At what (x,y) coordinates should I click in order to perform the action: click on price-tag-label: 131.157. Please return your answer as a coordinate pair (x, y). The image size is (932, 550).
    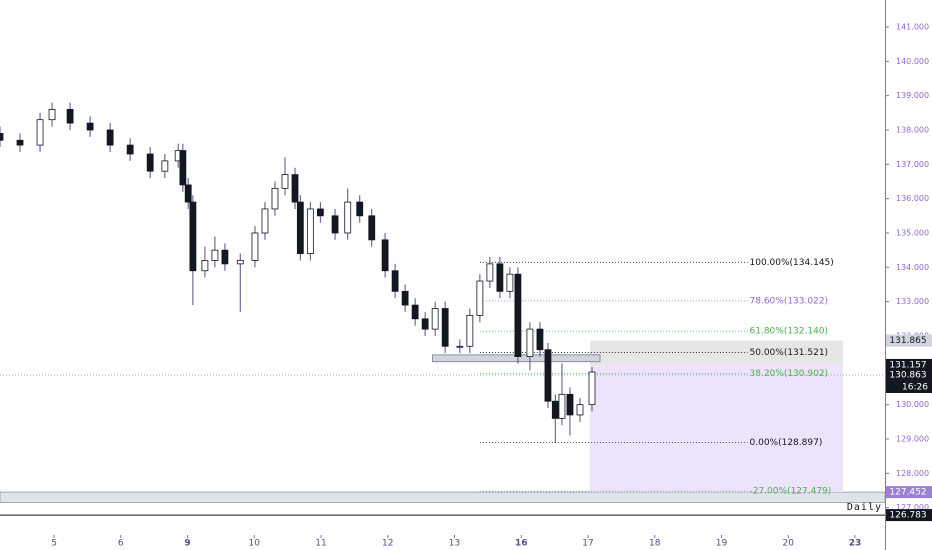
    Looking at the image, I should click on (907, 365).